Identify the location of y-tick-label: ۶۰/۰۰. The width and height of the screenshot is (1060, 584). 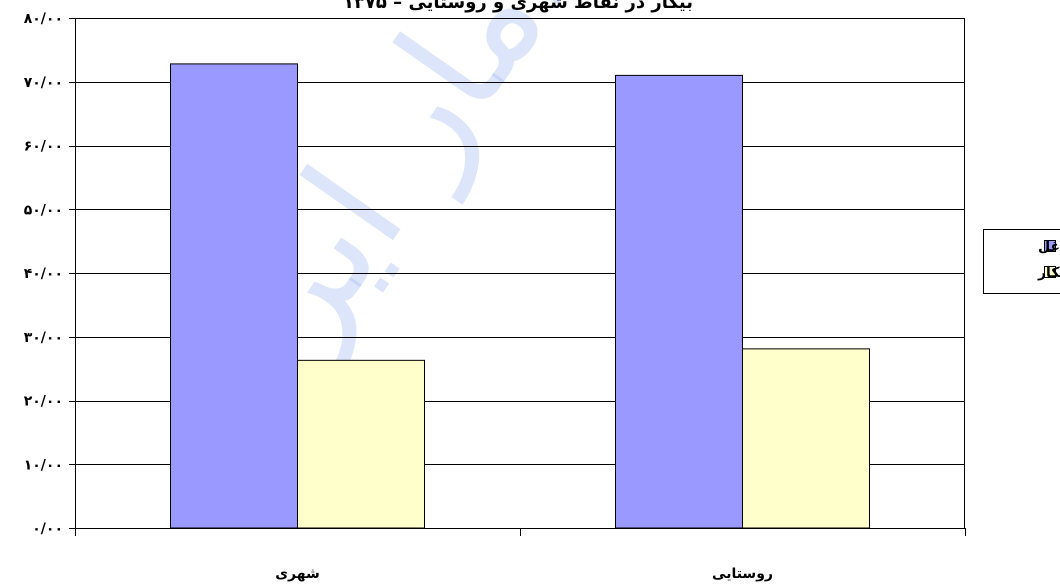
(43, 147).